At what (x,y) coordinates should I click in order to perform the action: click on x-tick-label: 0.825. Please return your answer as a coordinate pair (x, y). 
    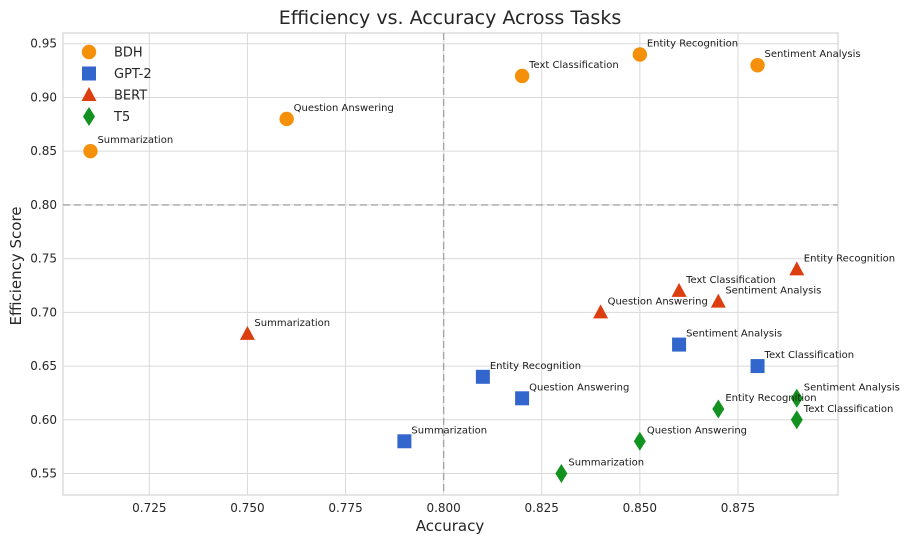
    Looking at the image, I should click on (542, 508).